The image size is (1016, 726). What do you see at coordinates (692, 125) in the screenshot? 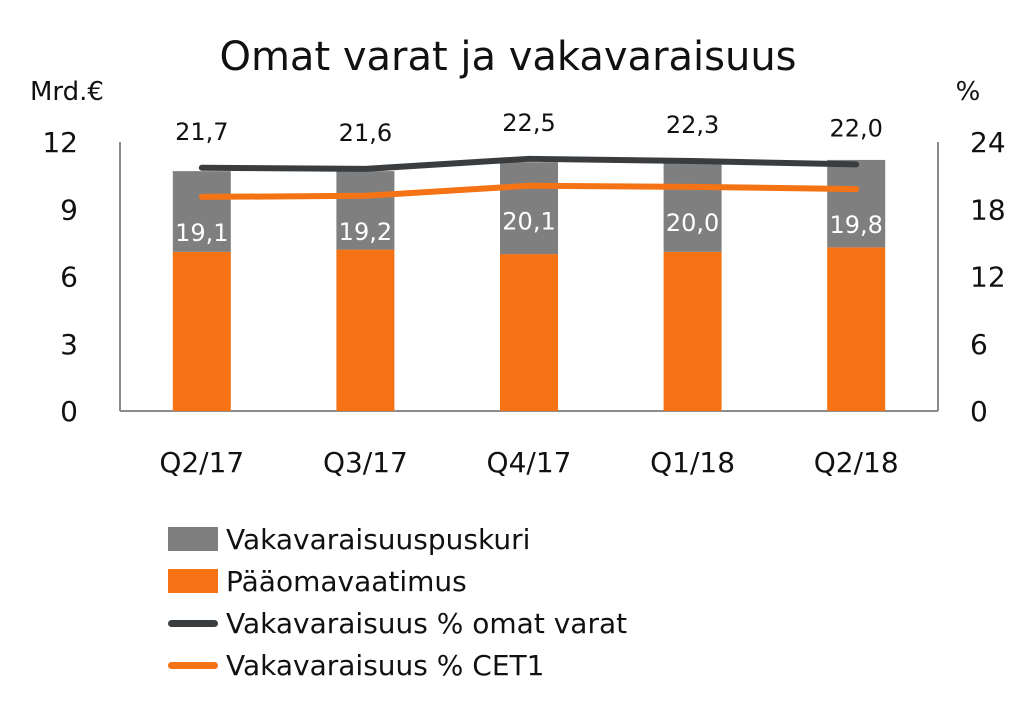
I see `data-label-omat-varat: 22,3` at bounding box center [692, 125].